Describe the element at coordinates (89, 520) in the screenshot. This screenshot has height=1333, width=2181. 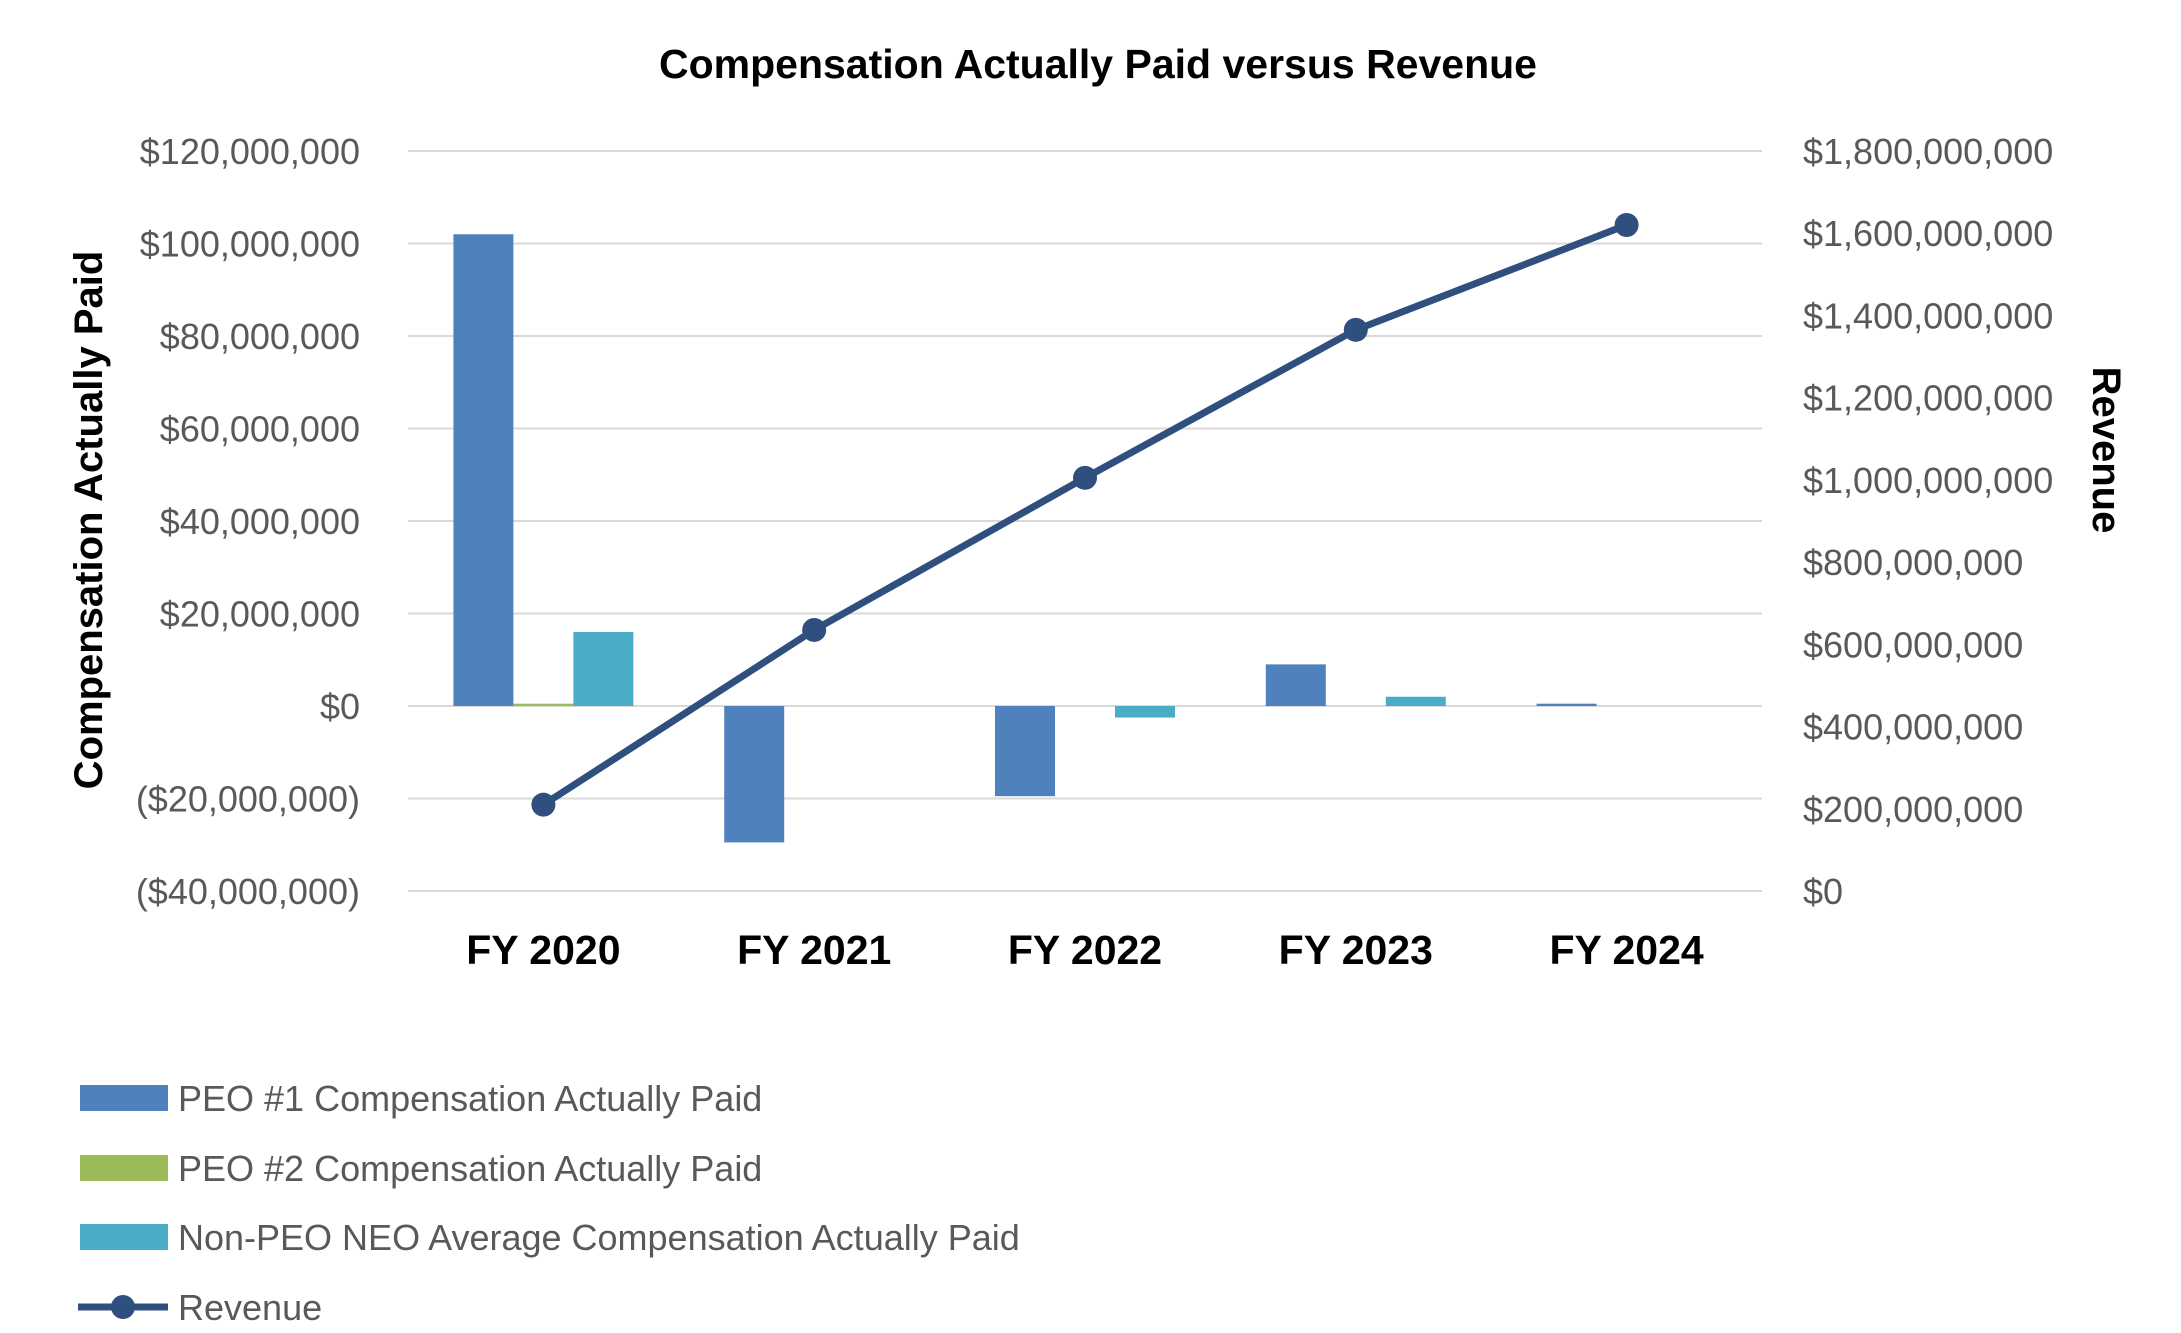
I see `y-axis-title: Compensation Actually Paid` at that location.